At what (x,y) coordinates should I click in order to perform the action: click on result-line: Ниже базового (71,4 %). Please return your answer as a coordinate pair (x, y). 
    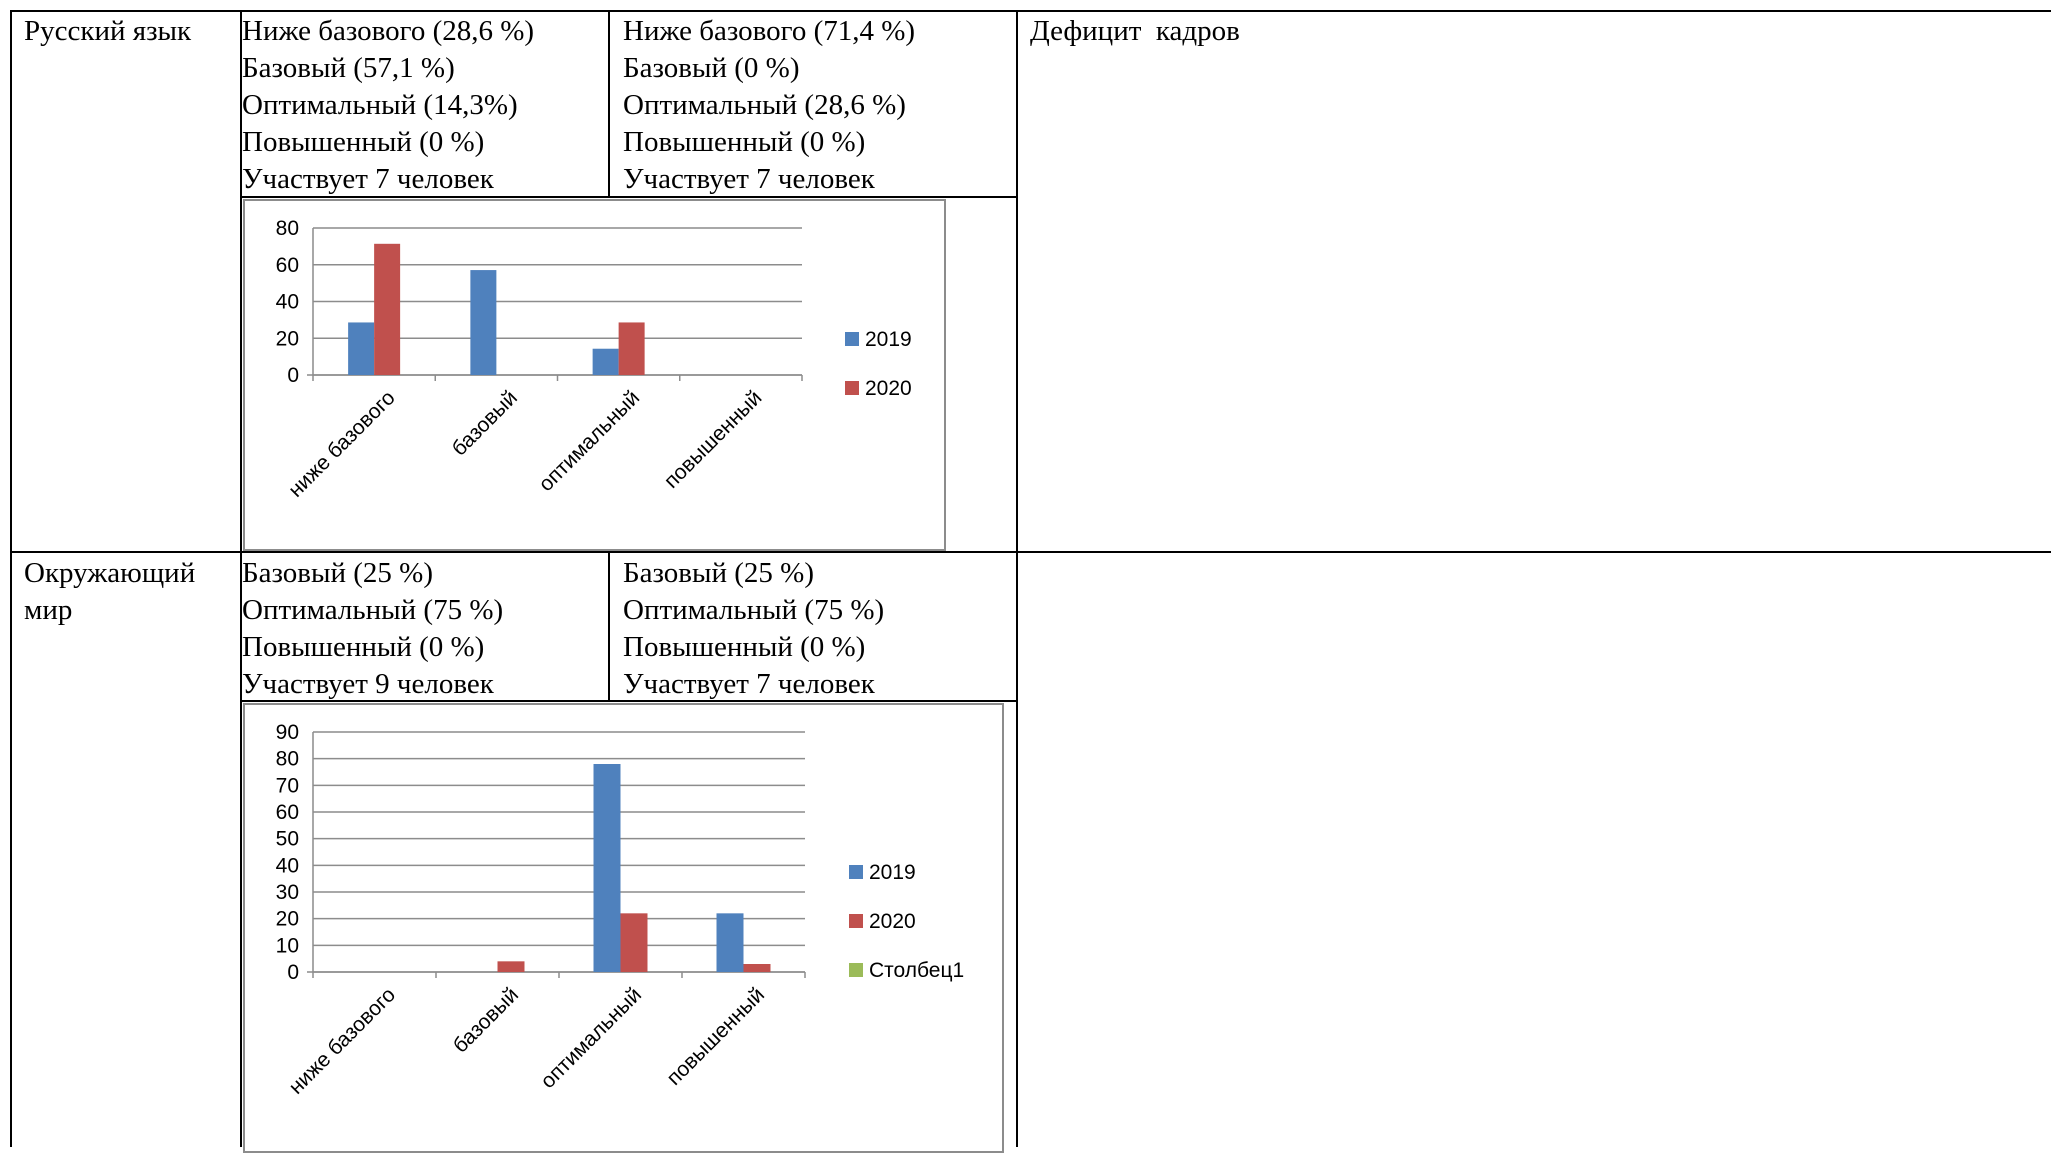
    Looking at the image, I should click on (769, 31).